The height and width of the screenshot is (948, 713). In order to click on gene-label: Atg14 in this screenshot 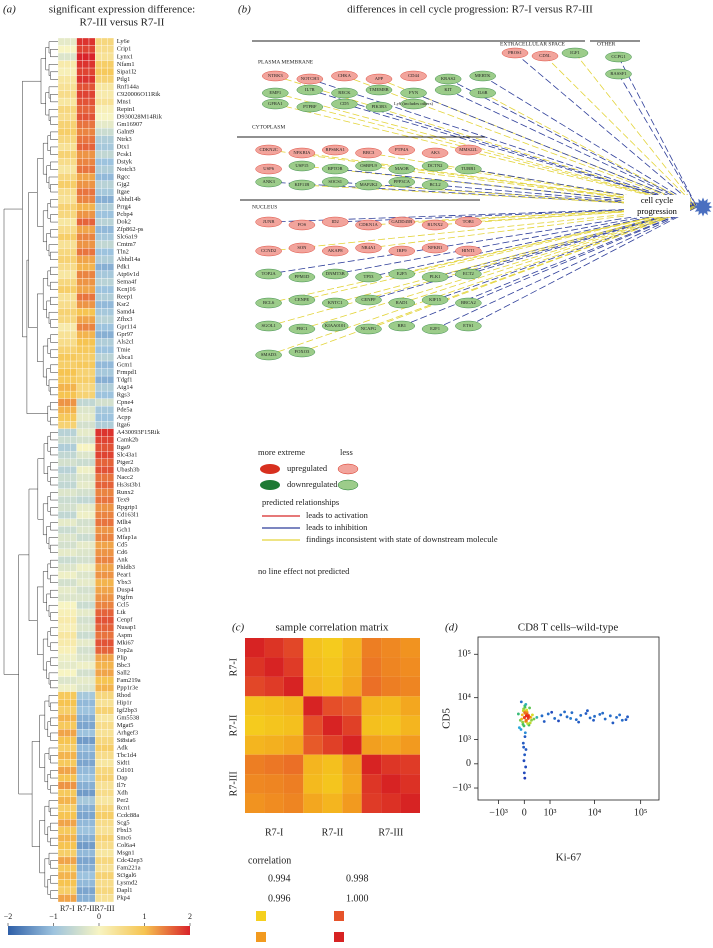, I will do `click(125, 387)`.